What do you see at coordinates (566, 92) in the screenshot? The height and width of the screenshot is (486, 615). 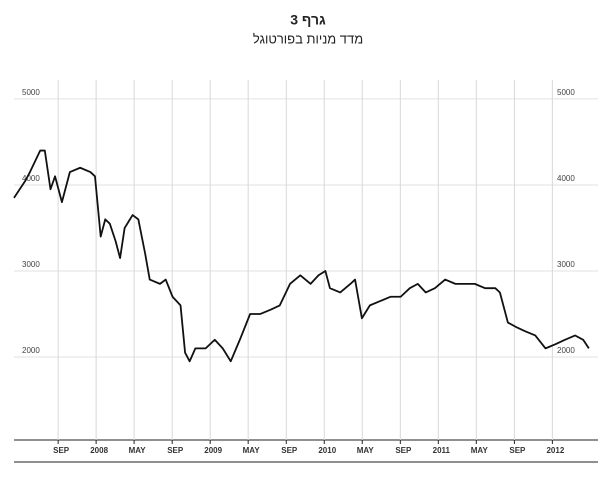 I see `y-tick-label-right: 5000` at bounding box center [566, 92].